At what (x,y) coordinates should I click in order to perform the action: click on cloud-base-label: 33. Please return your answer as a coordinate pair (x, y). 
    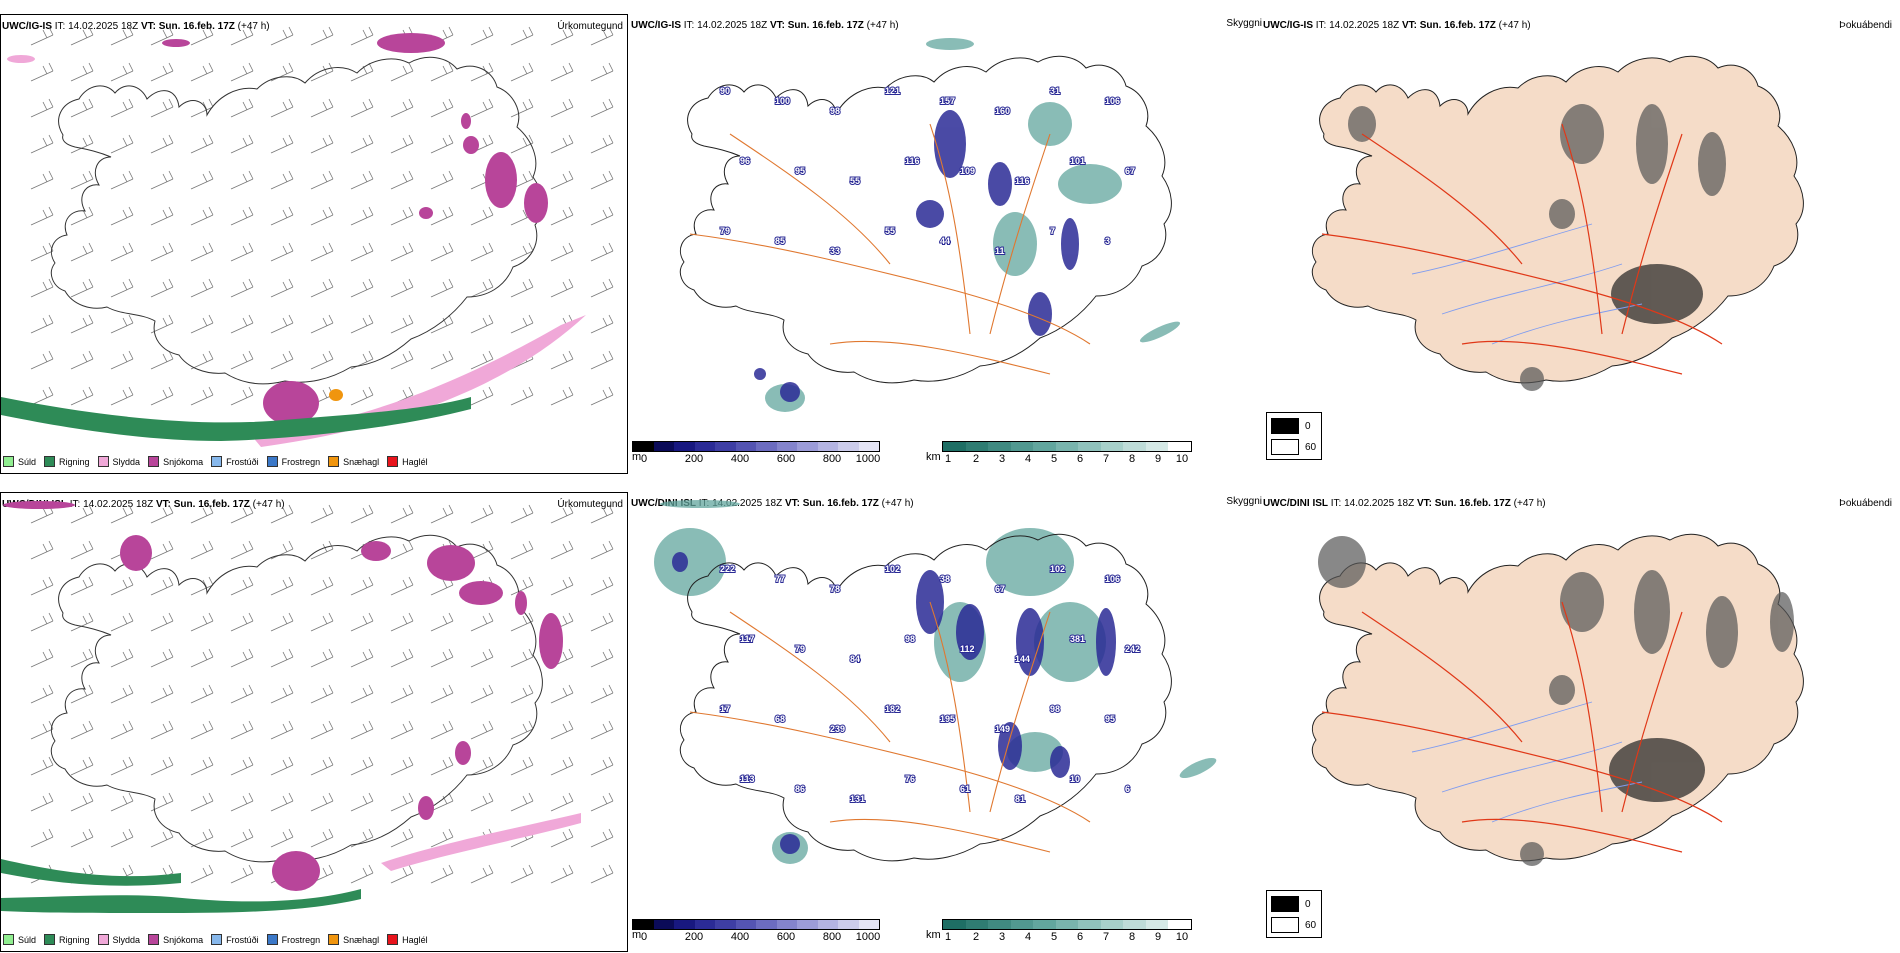
    Looking at the image, I should click on (835, 251).